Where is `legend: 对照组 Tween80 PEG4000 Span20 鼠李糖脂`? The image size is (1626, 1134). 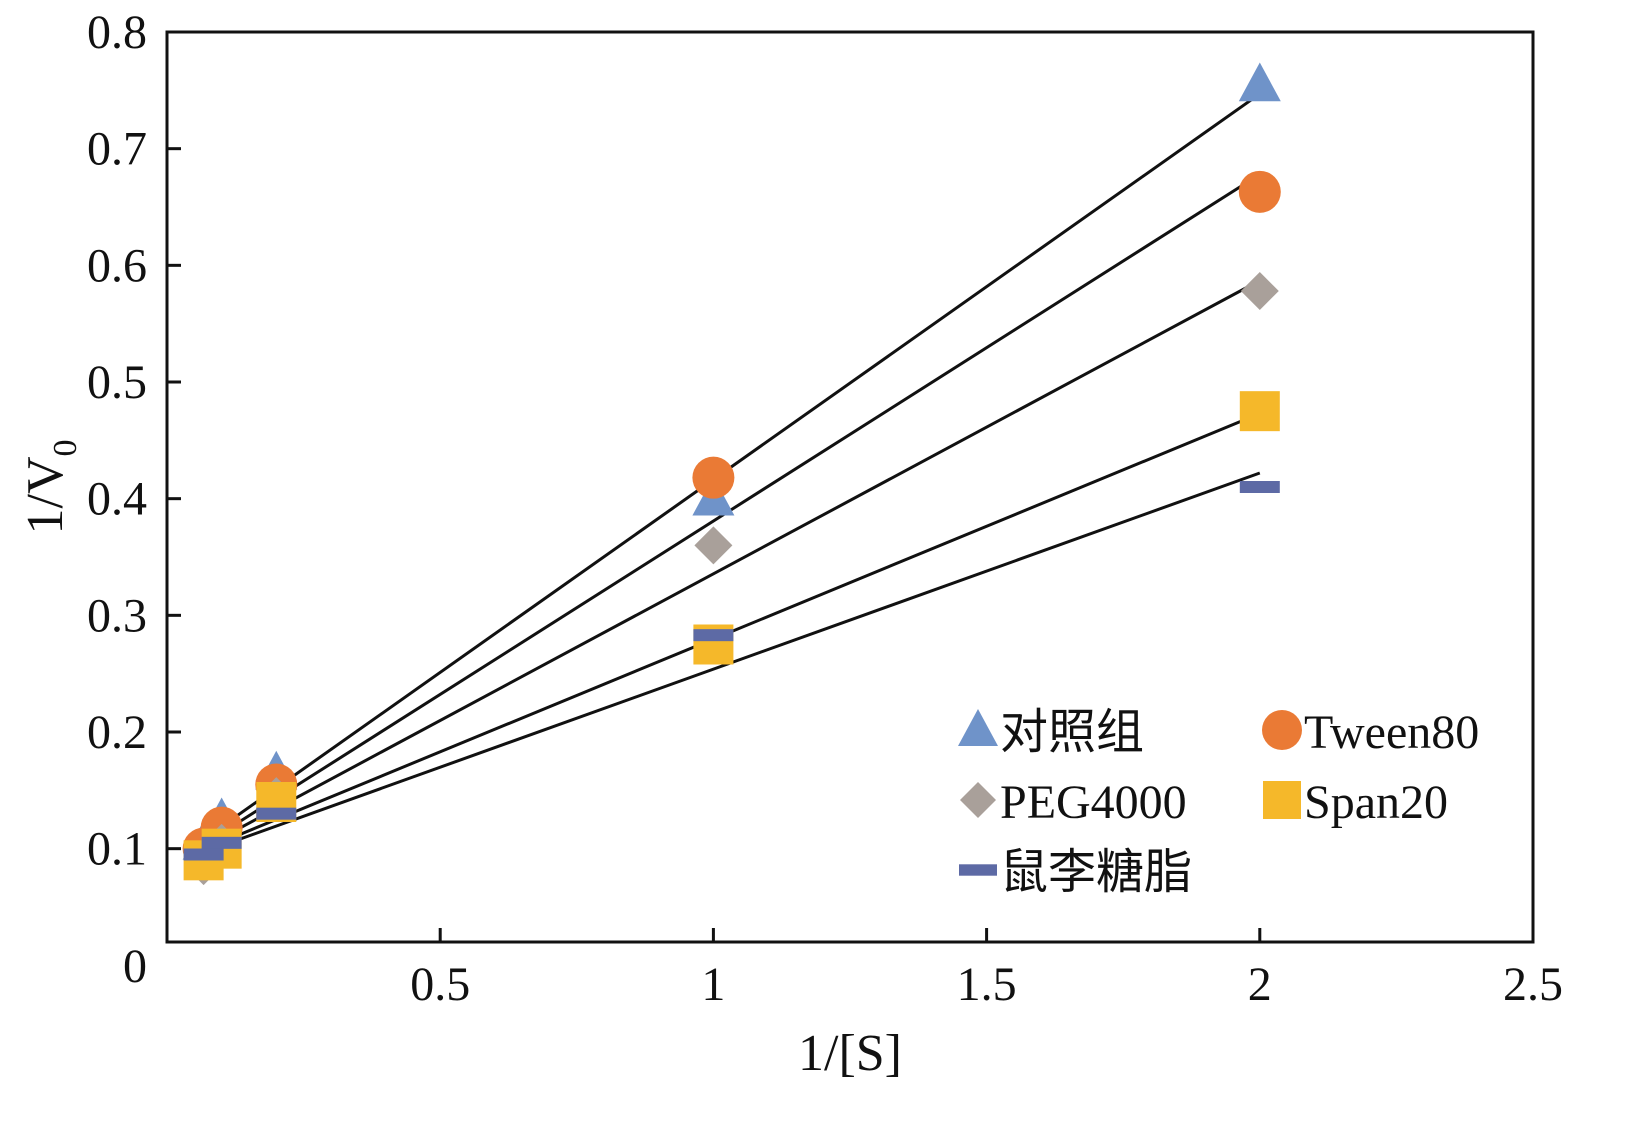
legend: 对照组 Tween80 PEG4000 Span20 鼠李糖脂 is located at coordinates (1218, 802).